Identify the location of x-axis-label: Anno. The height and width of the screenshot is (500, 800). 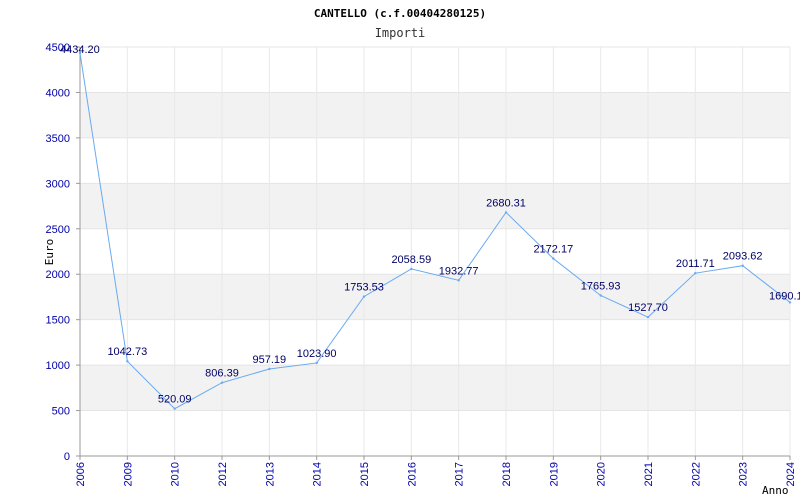
(775, 490).